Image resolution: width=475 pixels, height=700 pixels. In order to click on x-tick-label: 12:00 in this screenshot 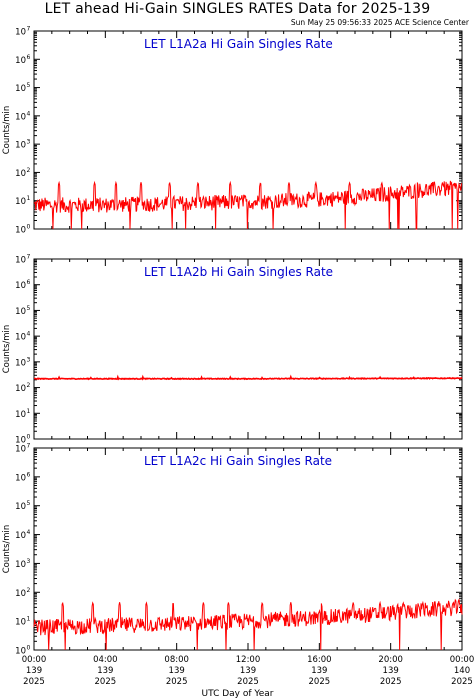, I will do `click(248, 660)`.